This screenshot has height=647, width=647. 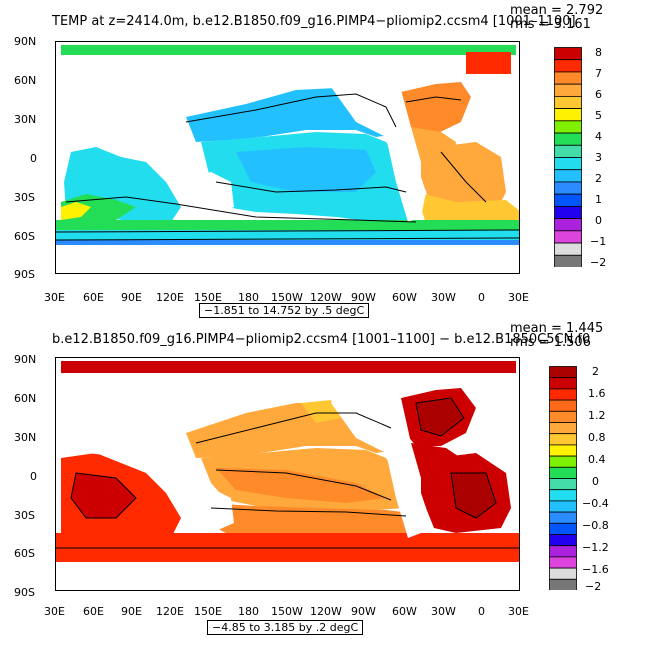 I want to click on p1-pacific-core, so click(x=306, y=169).